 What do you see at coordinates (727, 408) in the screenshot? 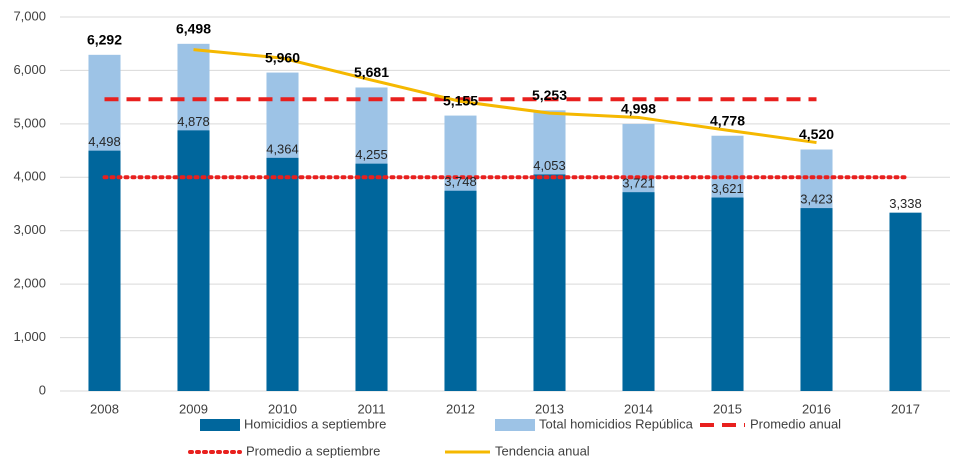
I see `x-tick-label: 2015` at bounding box center [727, 408].